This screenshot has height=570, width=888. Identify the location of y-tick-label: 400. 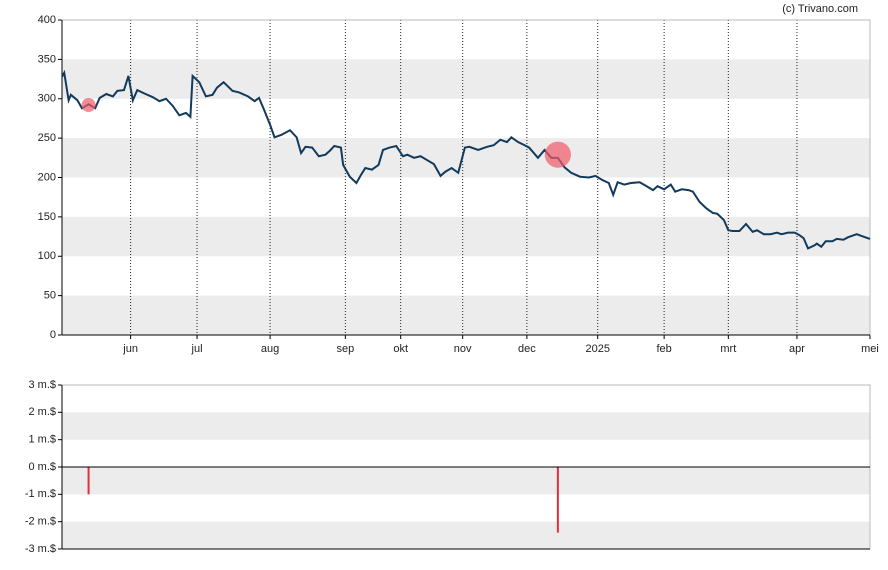
(47, 20).